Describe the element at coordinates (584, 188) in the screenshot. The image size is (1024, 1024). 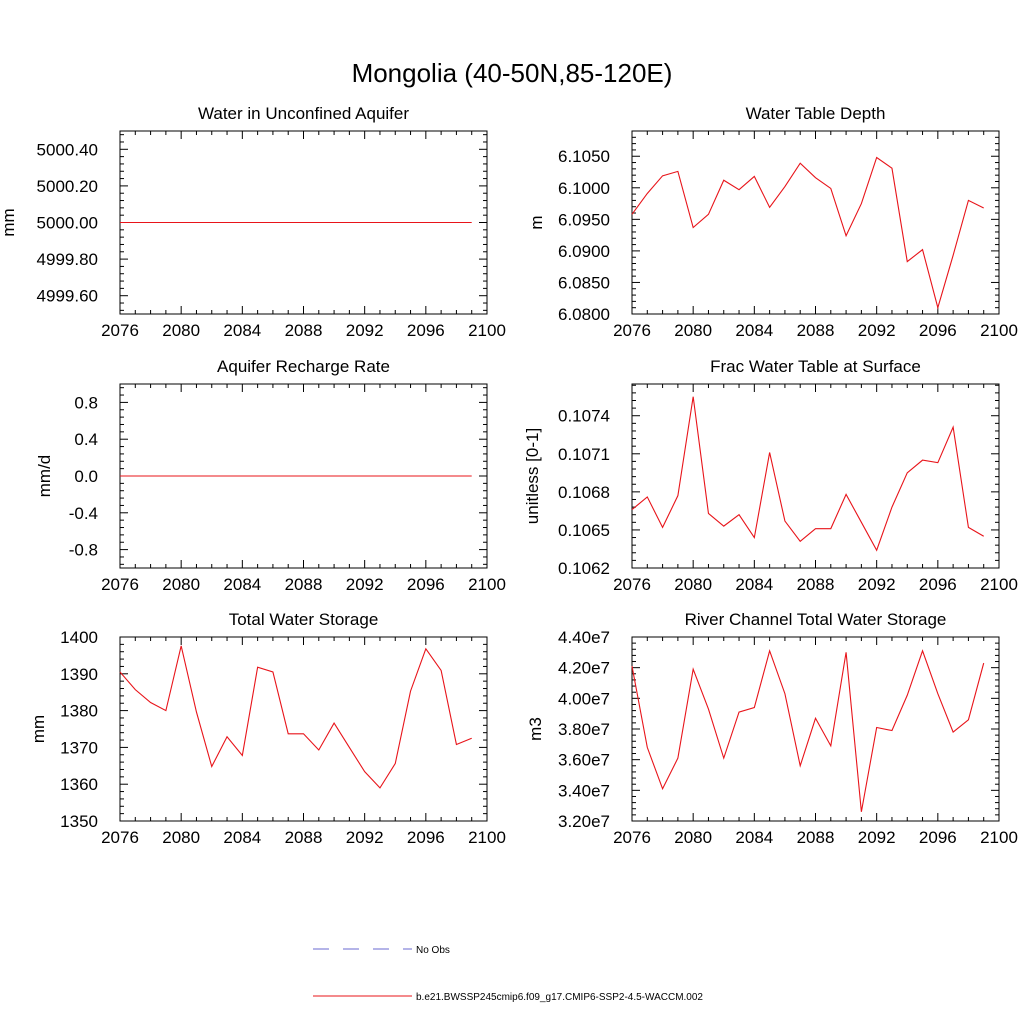
I see `y-tick-label: 6.1000` at that location.